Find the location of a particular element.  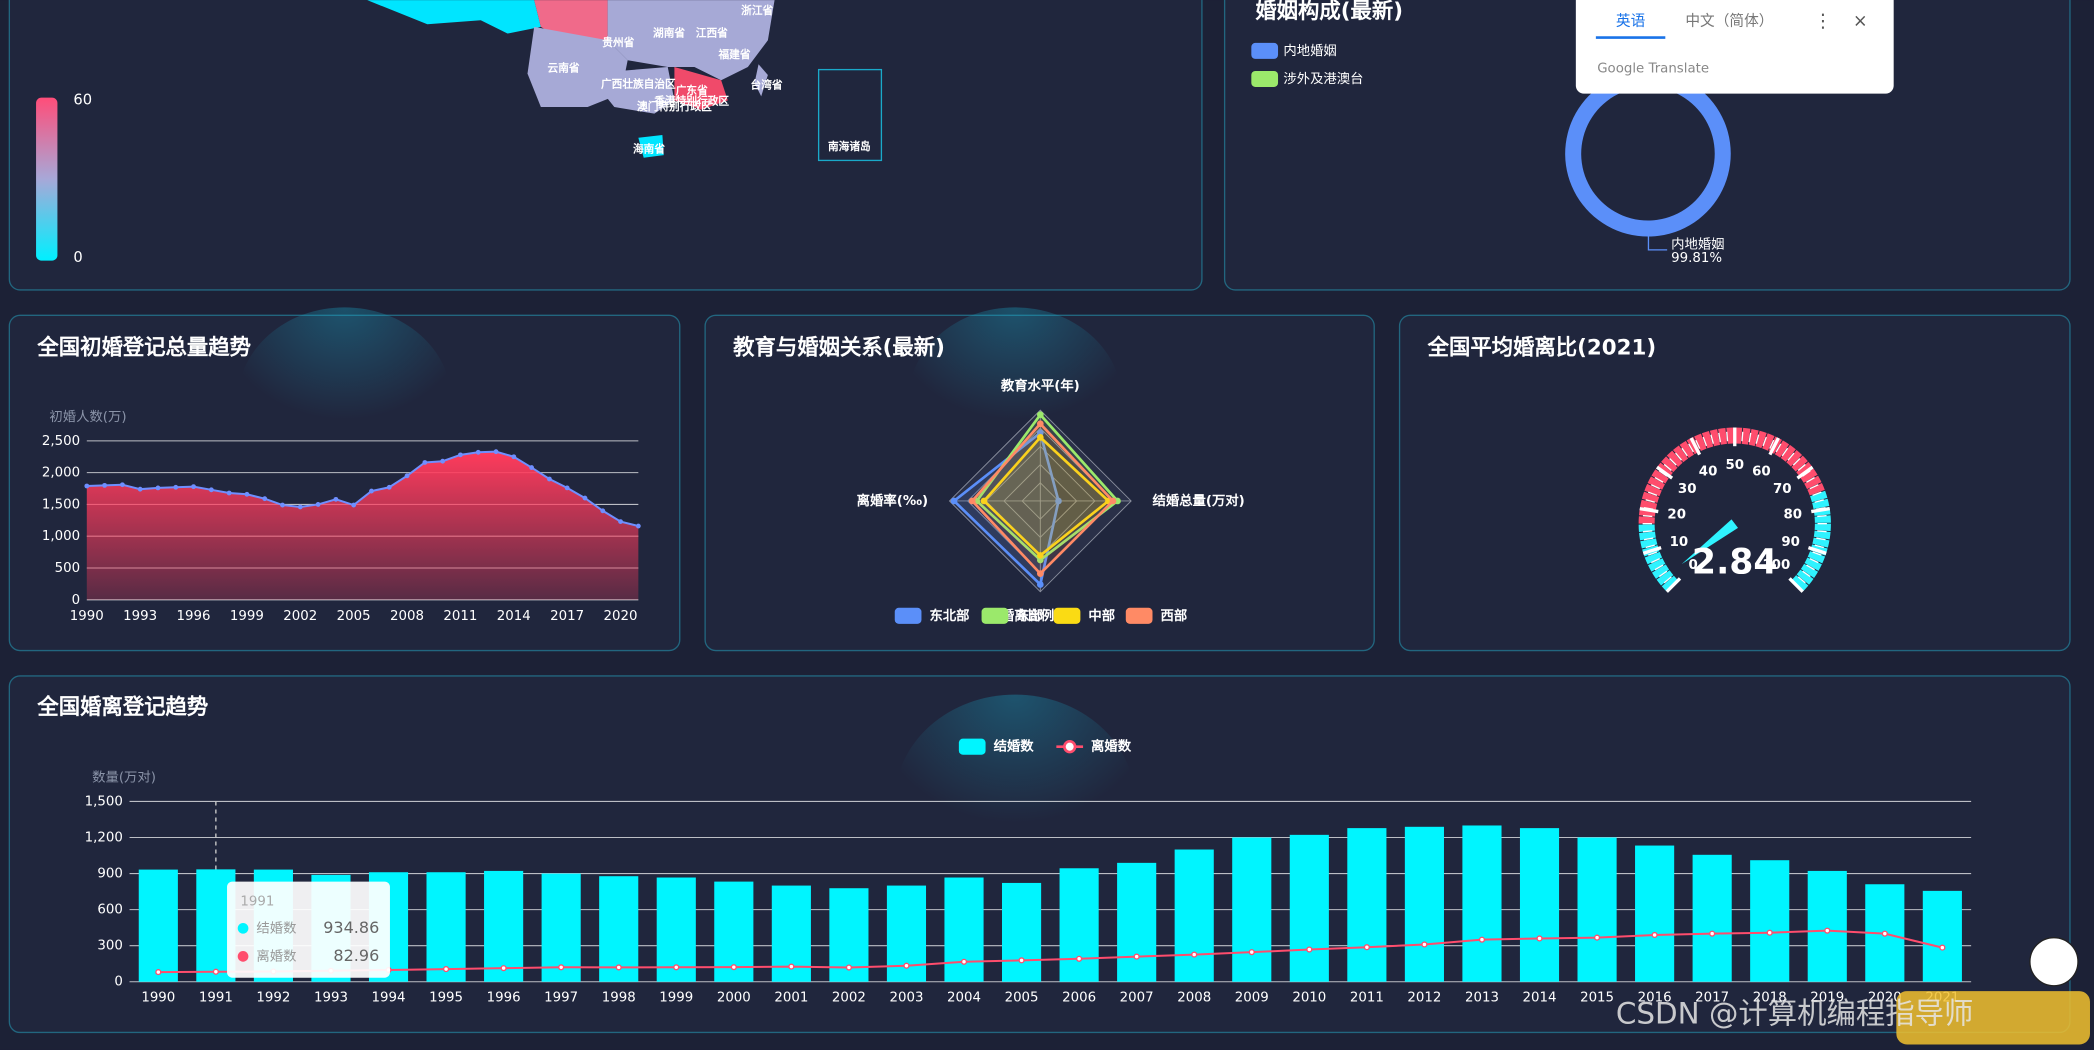

x-tick-label: 2006 is located at coordinates (1079, 998).